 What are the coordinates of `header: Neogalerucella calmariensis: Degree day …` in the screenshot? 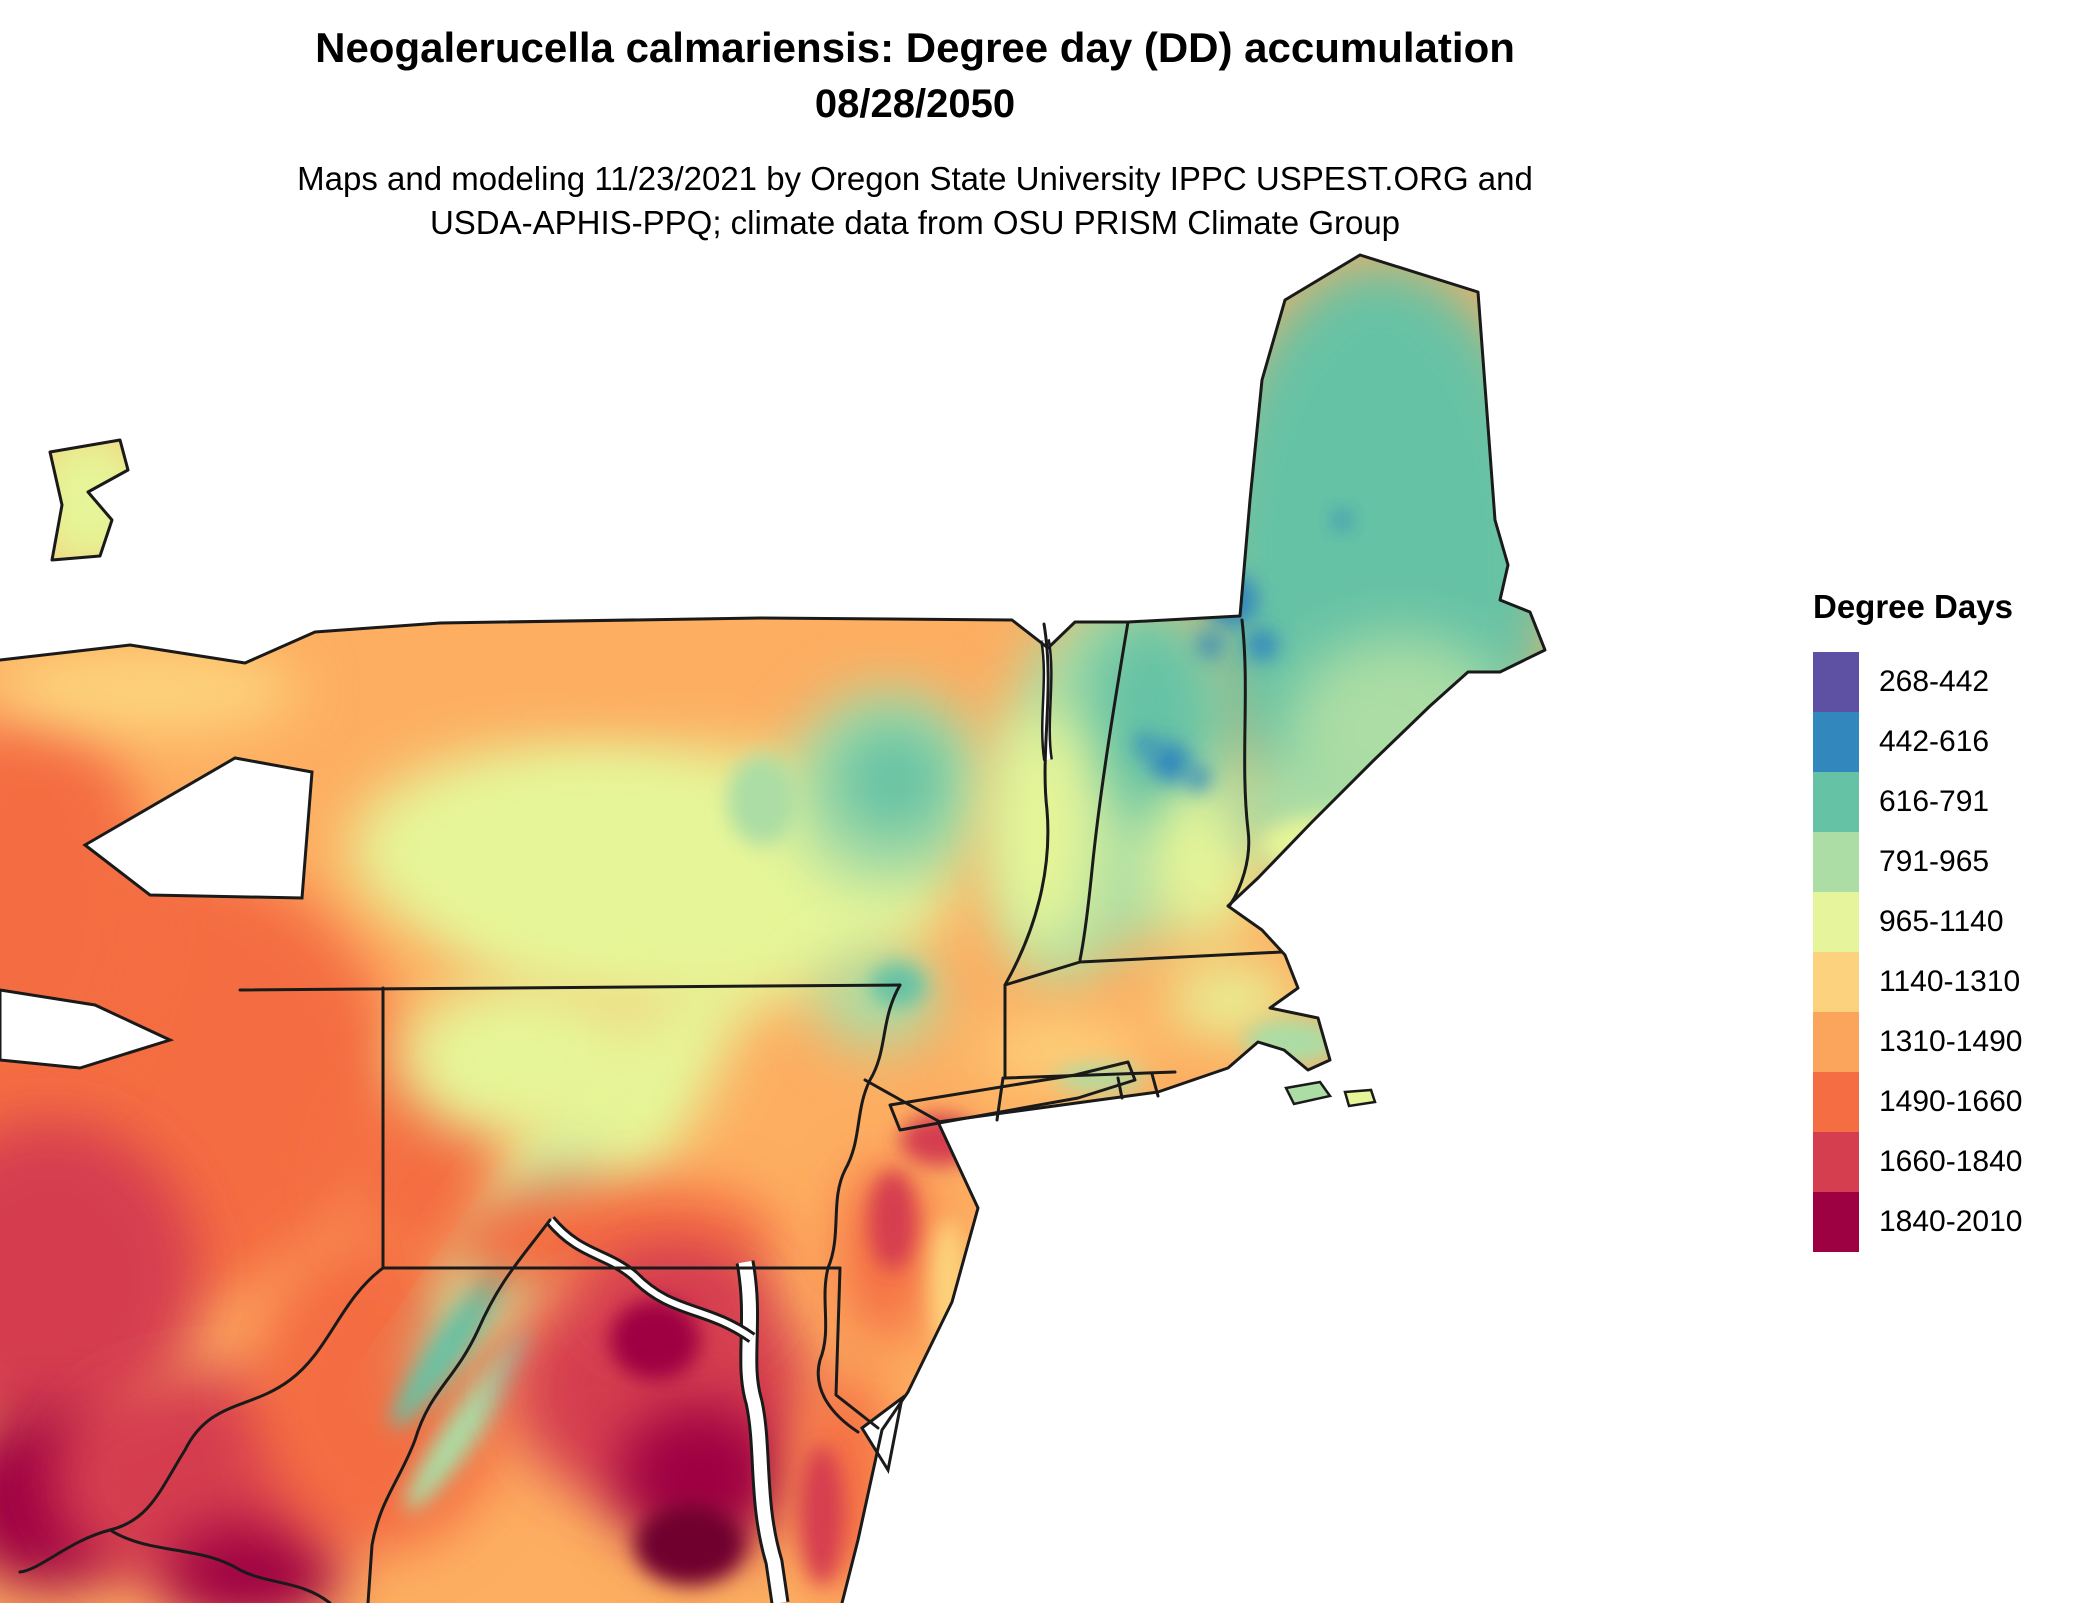 It's located at (915, 134).